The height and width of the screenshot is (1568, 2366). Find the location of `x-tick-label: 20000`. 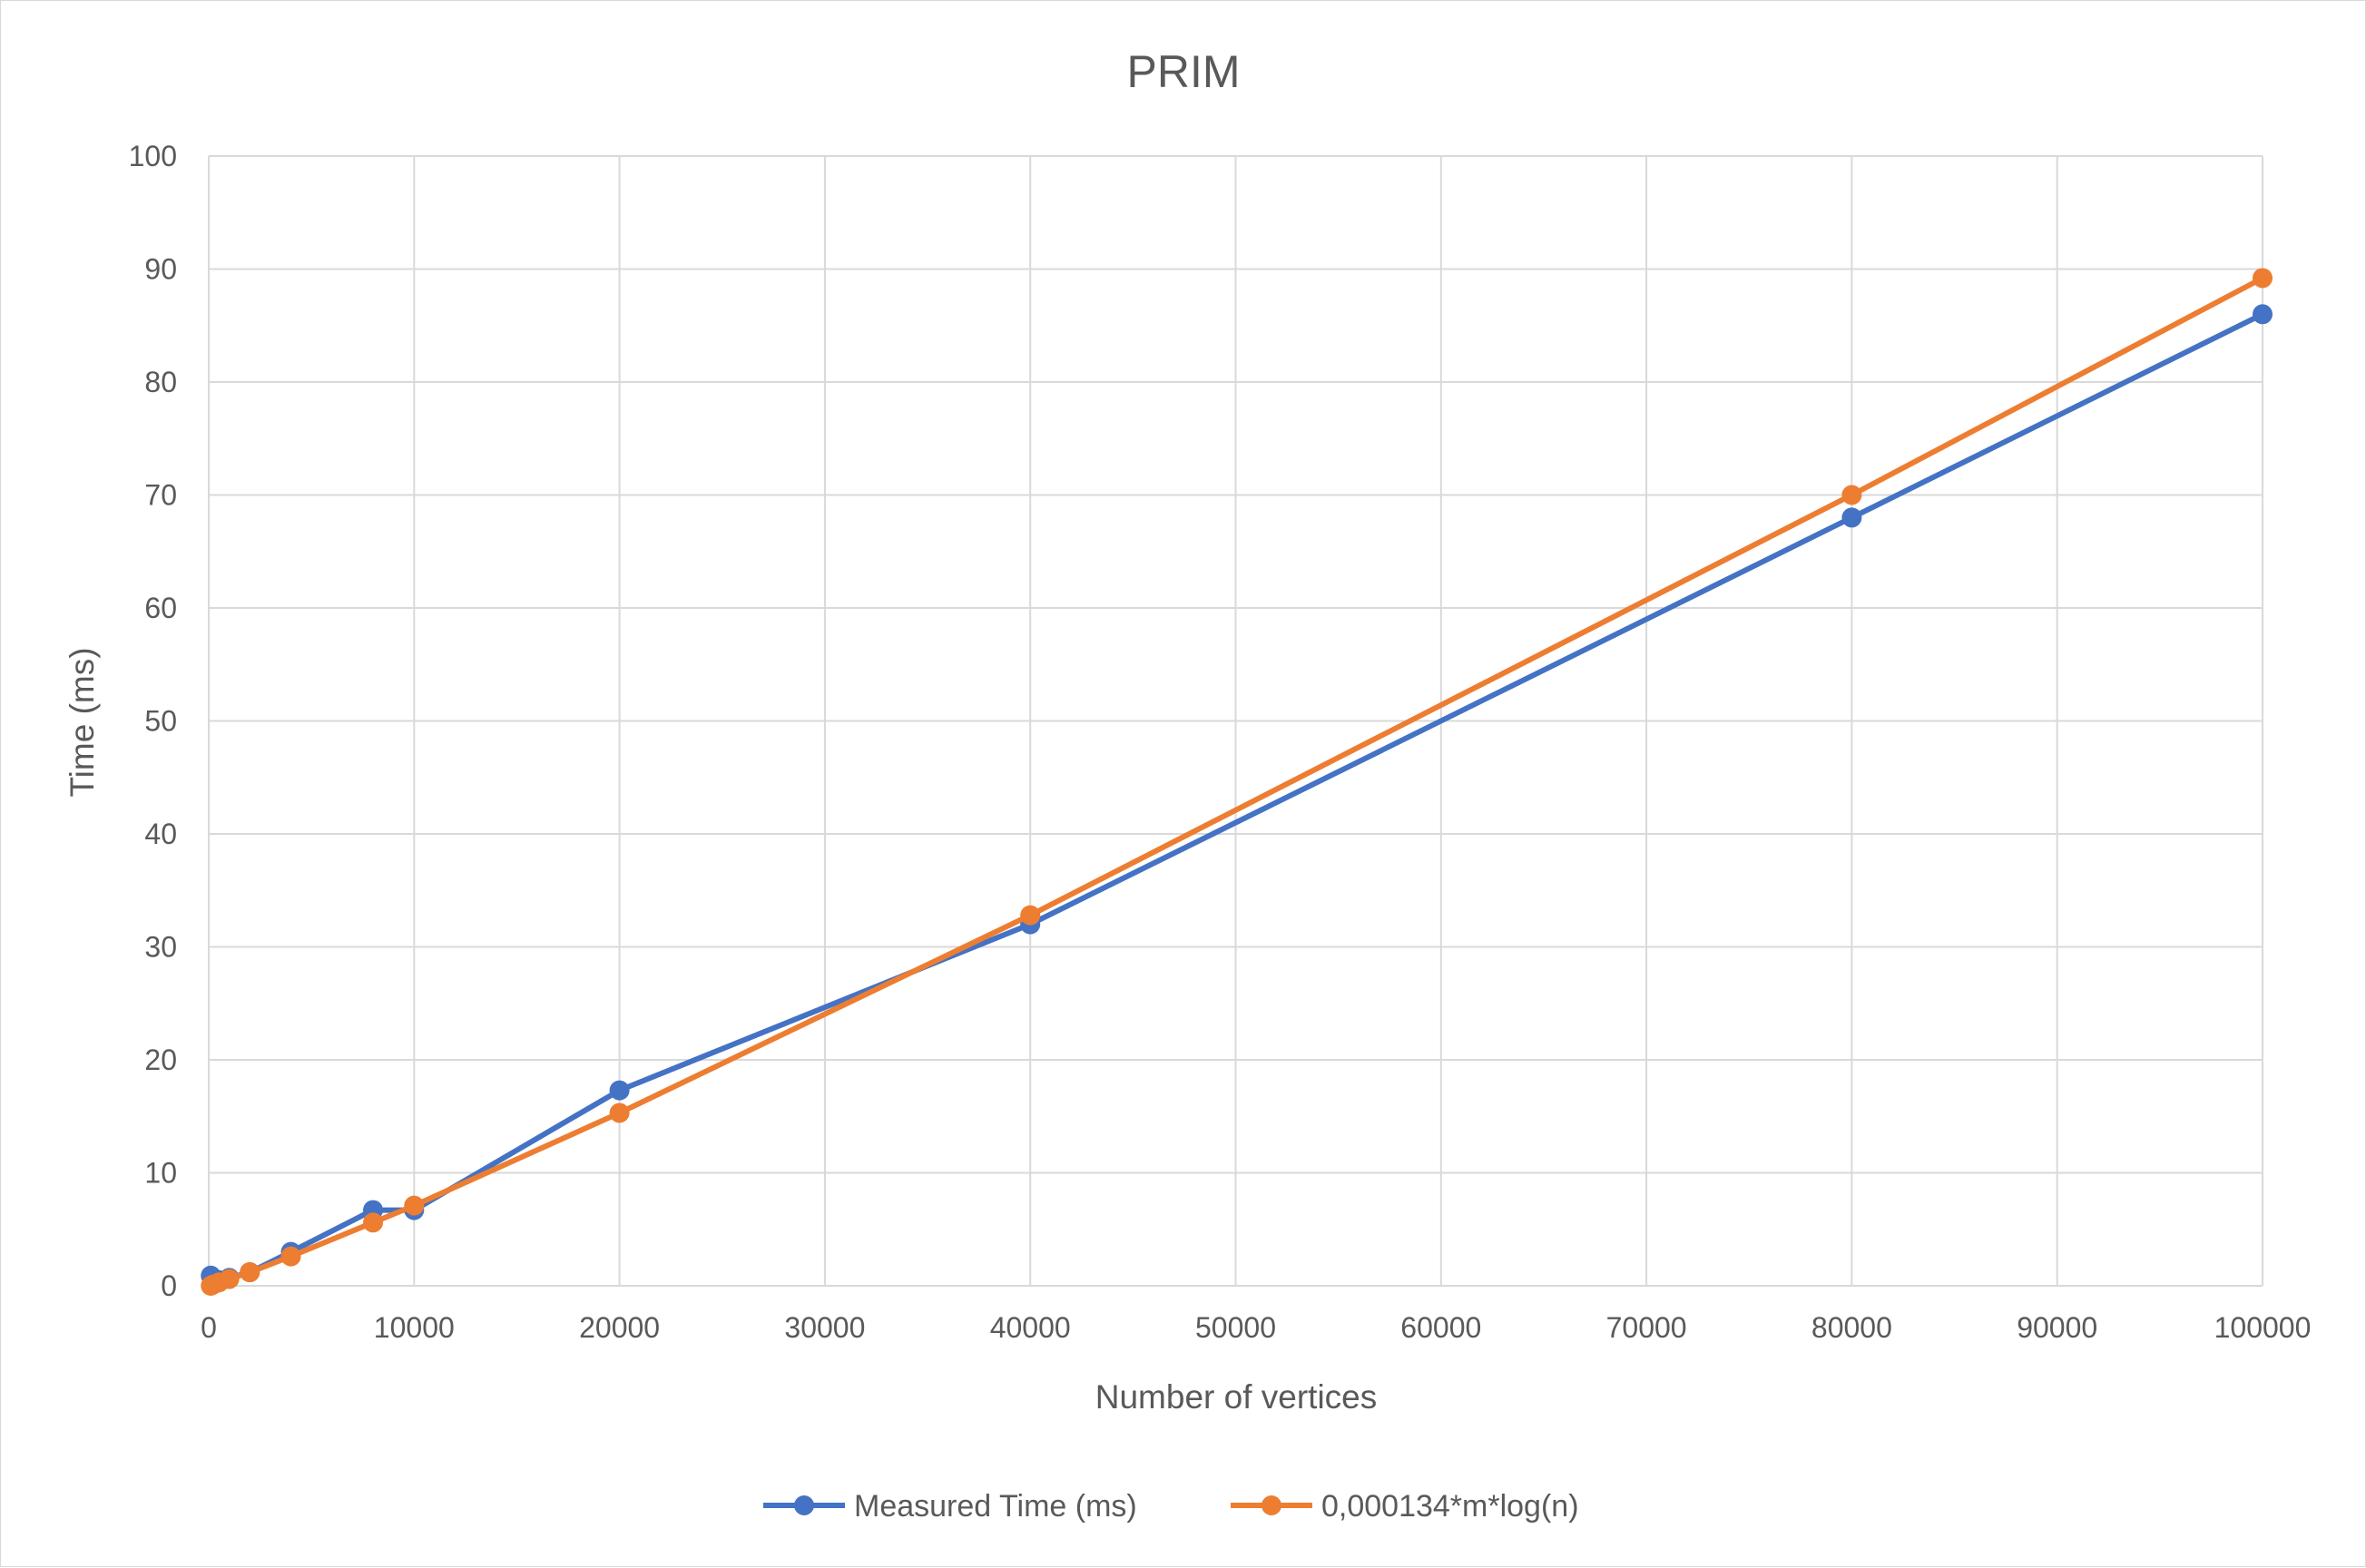

x-tick-label: 20000 is located at coordinates (619, 1327).